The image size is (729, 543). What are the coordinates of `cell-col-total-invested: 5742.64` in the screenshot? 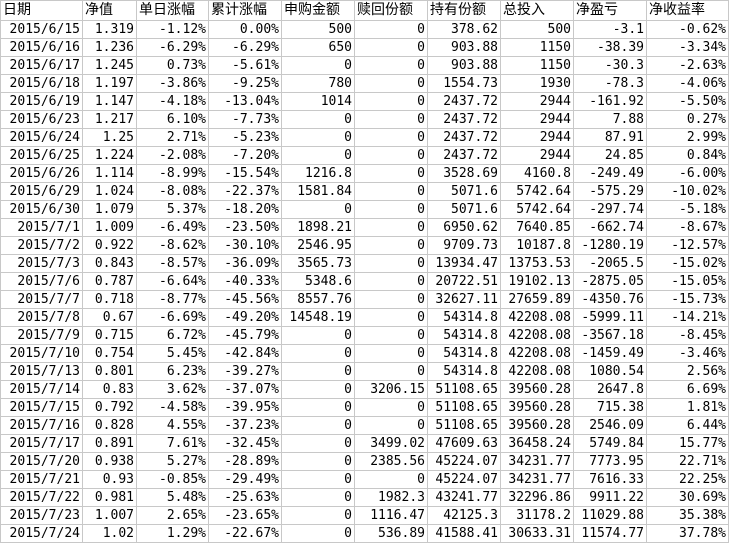 It's located at (537, 209).